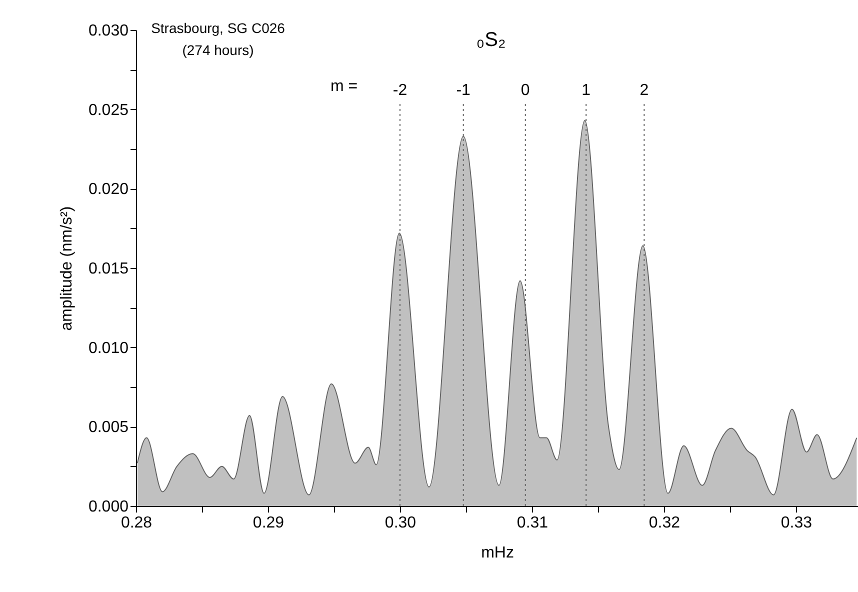  I want to click on annotation: (274 hours), so click(218, 50).